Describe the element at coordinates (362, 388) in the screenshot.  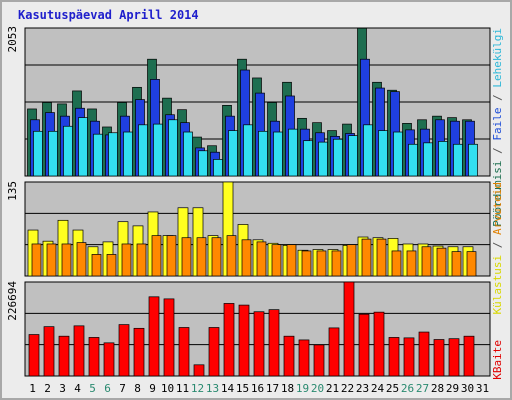
I see `x-tick-label: 23` at that location.